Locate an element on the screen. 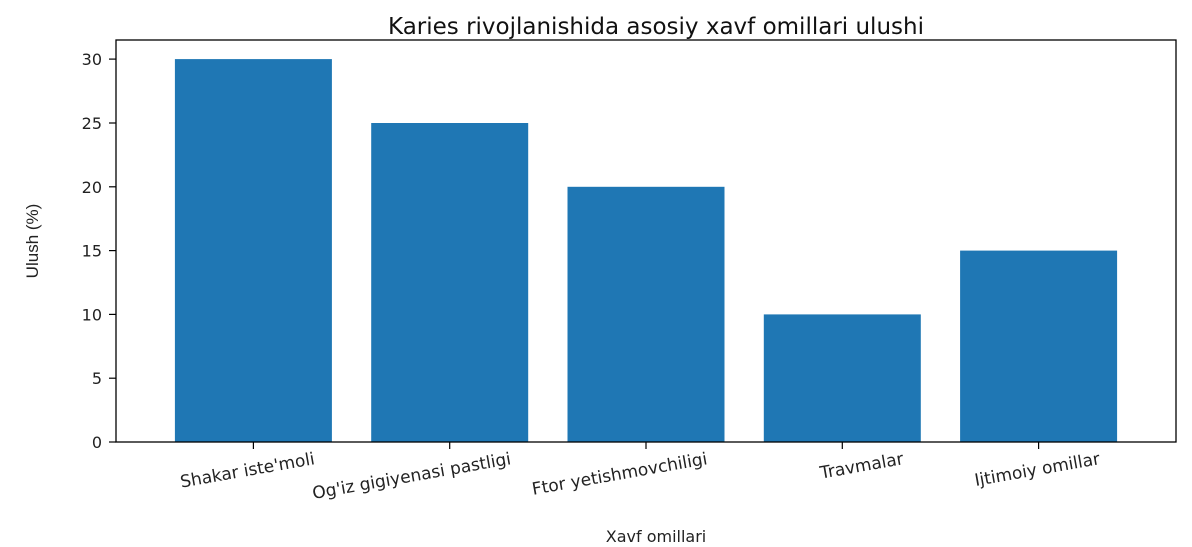  x-tick-label-4: Ijtimoiy omillar is located at coordinates (1037, 470).